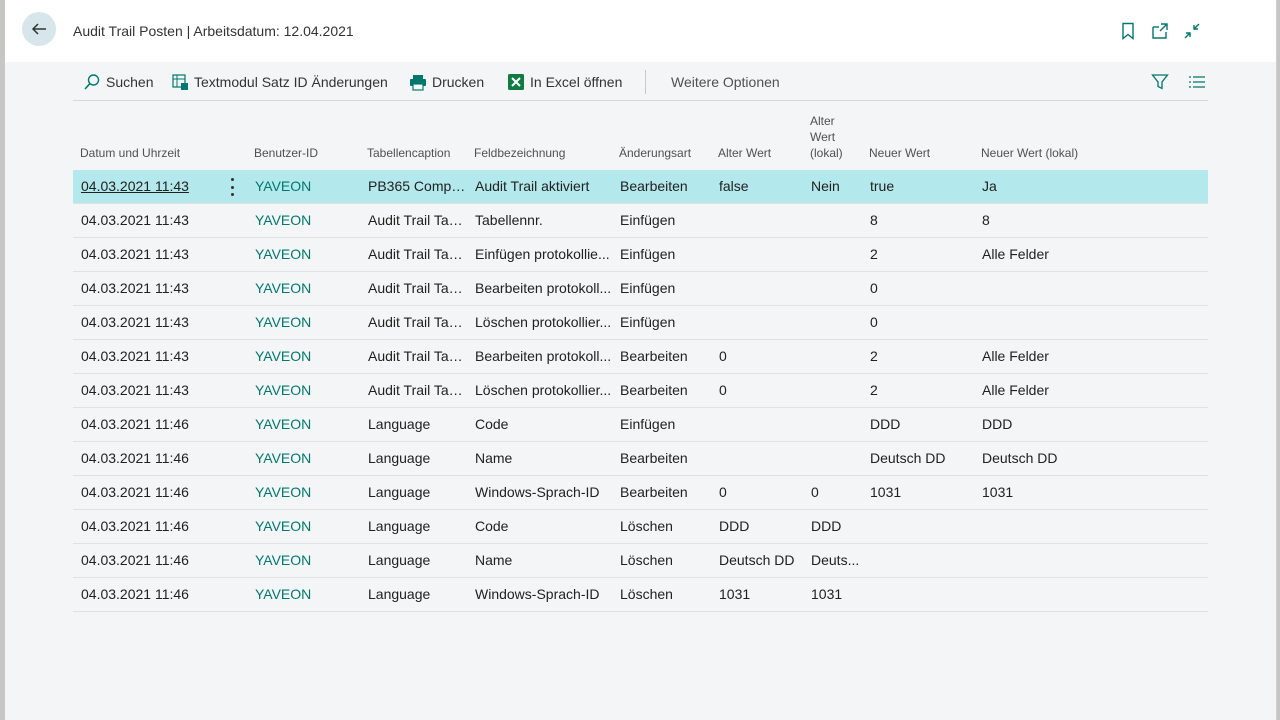 This screenshot has width=1280, height=720. Describe the element at coordinates (280, 82) in the screenshot. I see `textmodule-button: Textmodul Satz ID Änderungen` at that location.